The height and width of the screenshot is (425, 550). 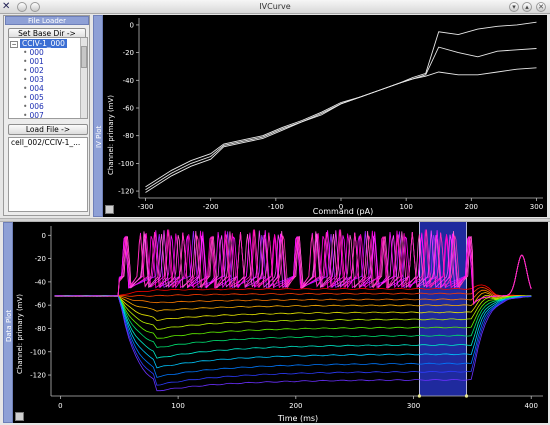 I want to click on iv-x-tick-label: -300, so click(x=146, y=207).